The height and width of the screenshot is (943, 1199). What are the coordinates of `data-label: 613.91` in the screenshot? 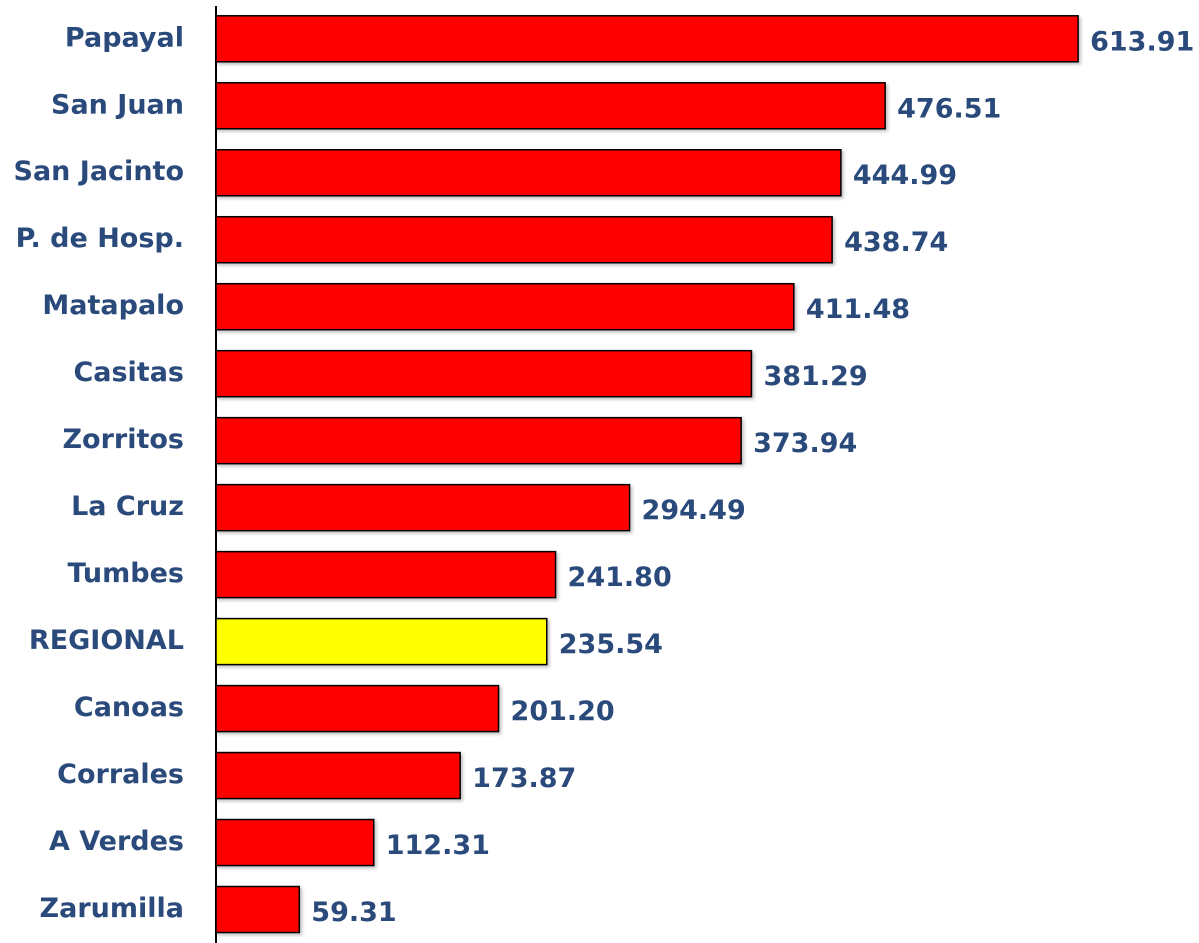 It's located at (1142, 41).